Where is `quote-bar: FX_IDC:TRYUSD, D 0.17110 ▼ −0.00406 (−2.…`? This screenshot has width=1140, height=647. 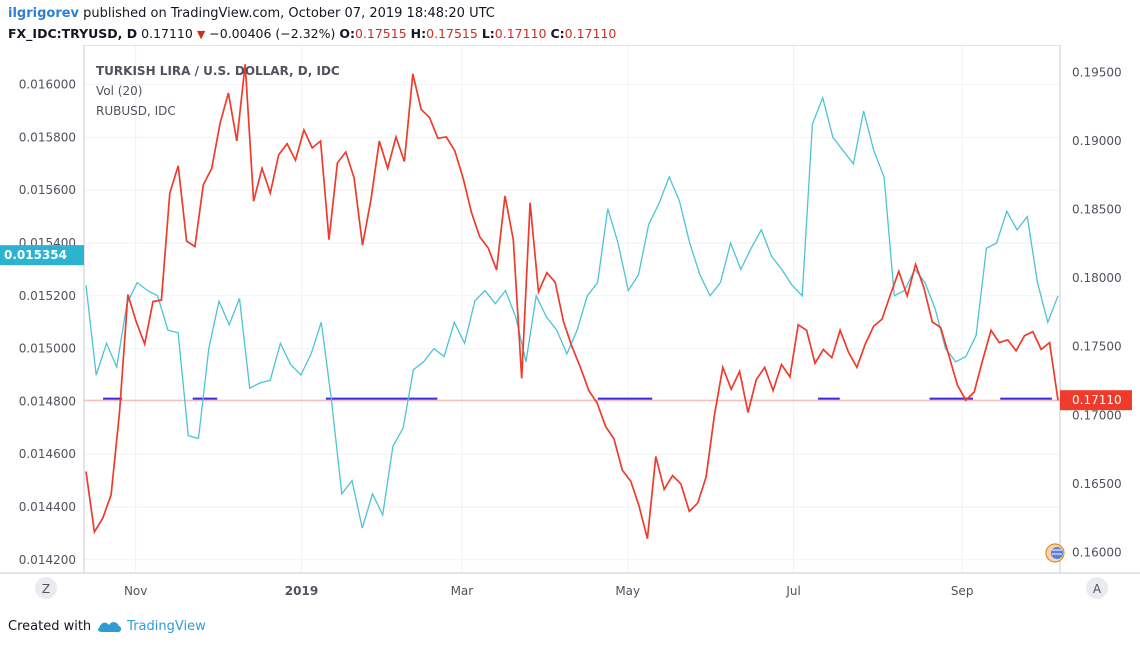
quote-bar: FX_IDC:TRYUSD, D 0.17110 ▼ −0.00406 (−2.… is located at coordinates (312, 34).